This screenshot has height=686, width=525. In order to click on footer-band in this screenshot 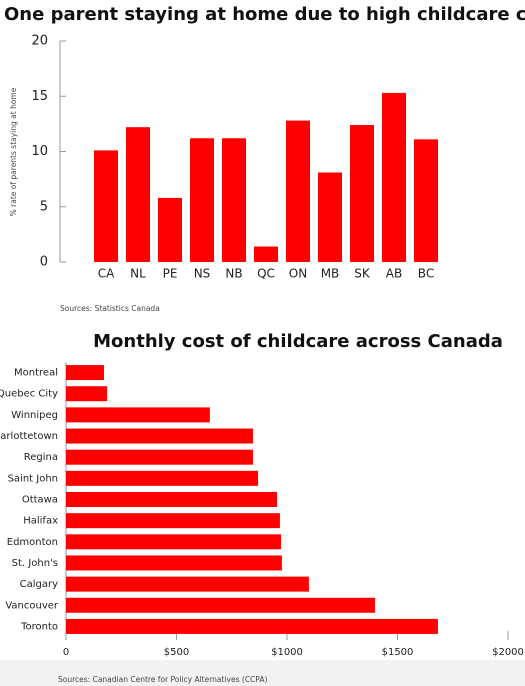, I will do `click(262, 673)`.